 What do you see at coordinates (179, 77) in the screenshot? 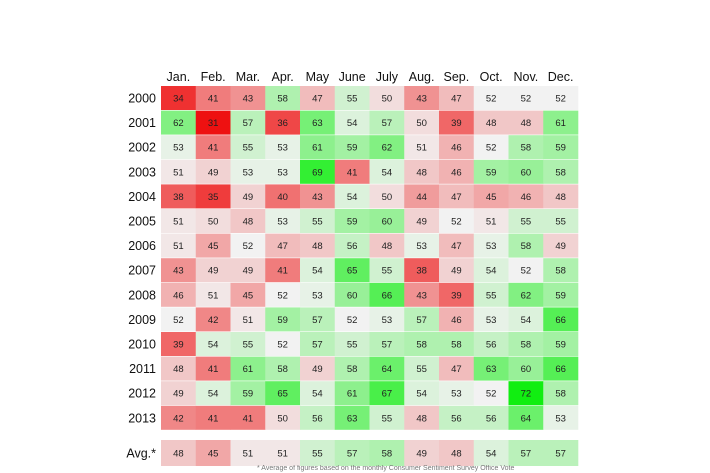
I see `month-label: Jan.` at bounding box center [179, 77].